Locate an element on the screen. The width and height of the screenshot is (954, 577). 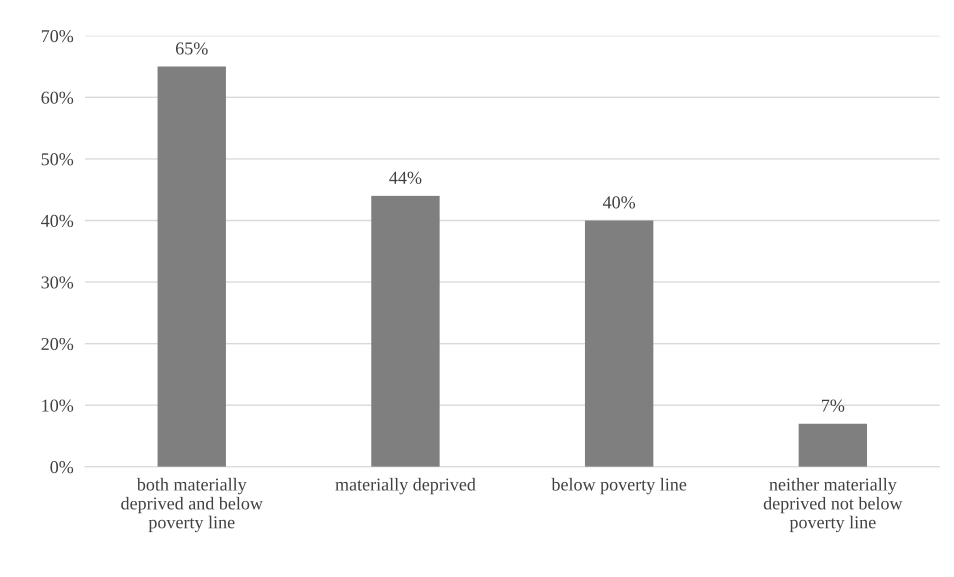
x-tick-label: below poverty line is located at coordinates (618, 486).